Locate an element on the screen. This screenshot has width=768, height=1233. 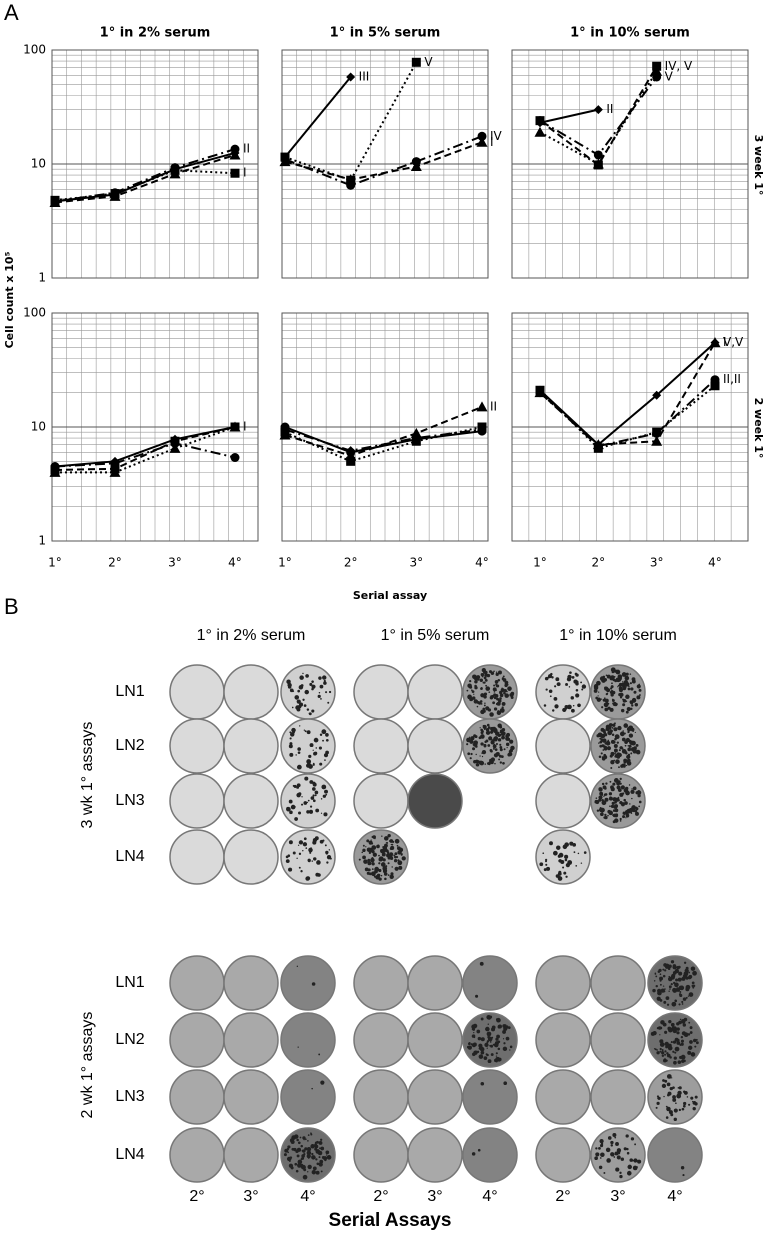
chart-title: 1° in 5% serum is located at coordinates (385, 33).